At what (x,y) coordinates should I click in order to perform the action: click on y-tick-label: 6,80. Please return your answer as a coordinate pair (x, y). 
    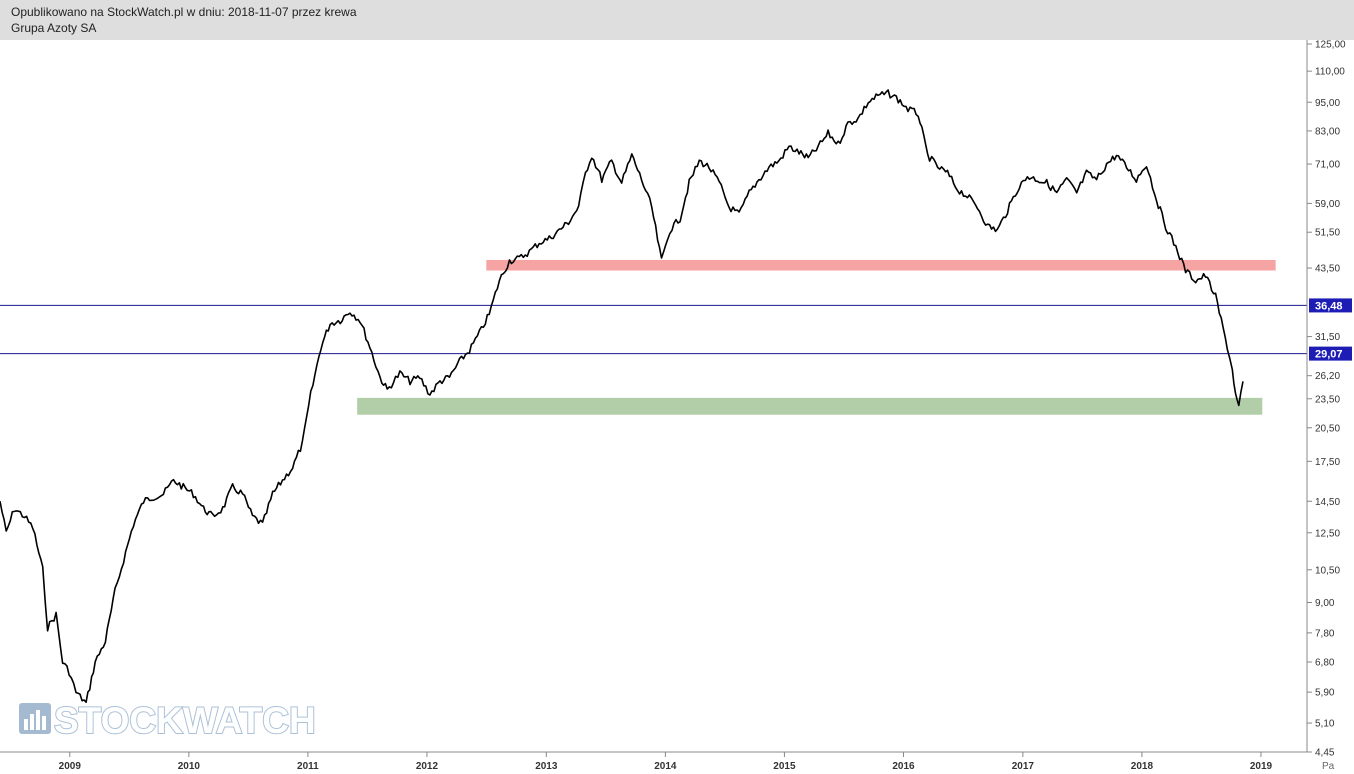
    Looking at the image, I should click on (1325, 662).